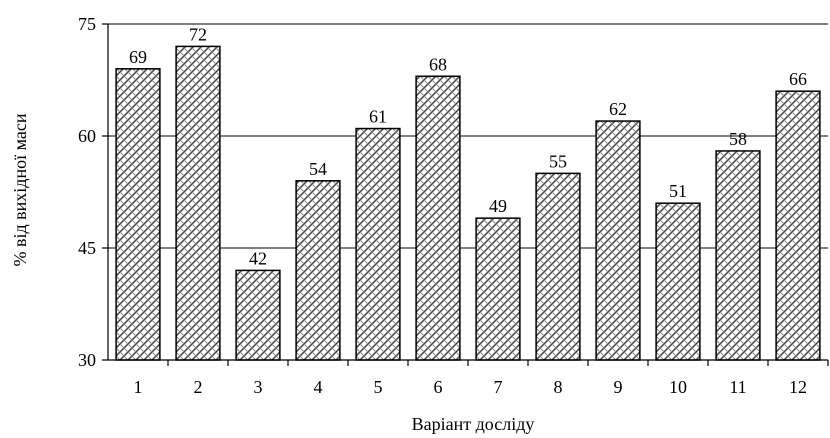 This screenshot has height=438, width=830. What do you see at coordinates (93, 192) in the screenshot?
I see `y-tick-labels: 30 45 60 75` at bounding box center [93, 192].